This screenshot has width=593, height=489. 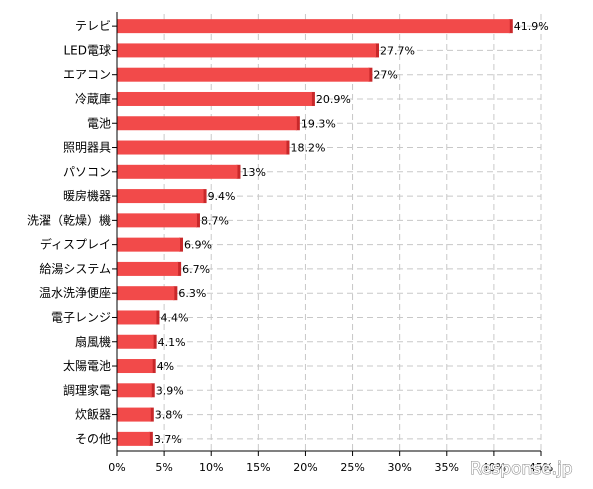 I want to click on category-label: テレビ, so click(x=93, y=26).